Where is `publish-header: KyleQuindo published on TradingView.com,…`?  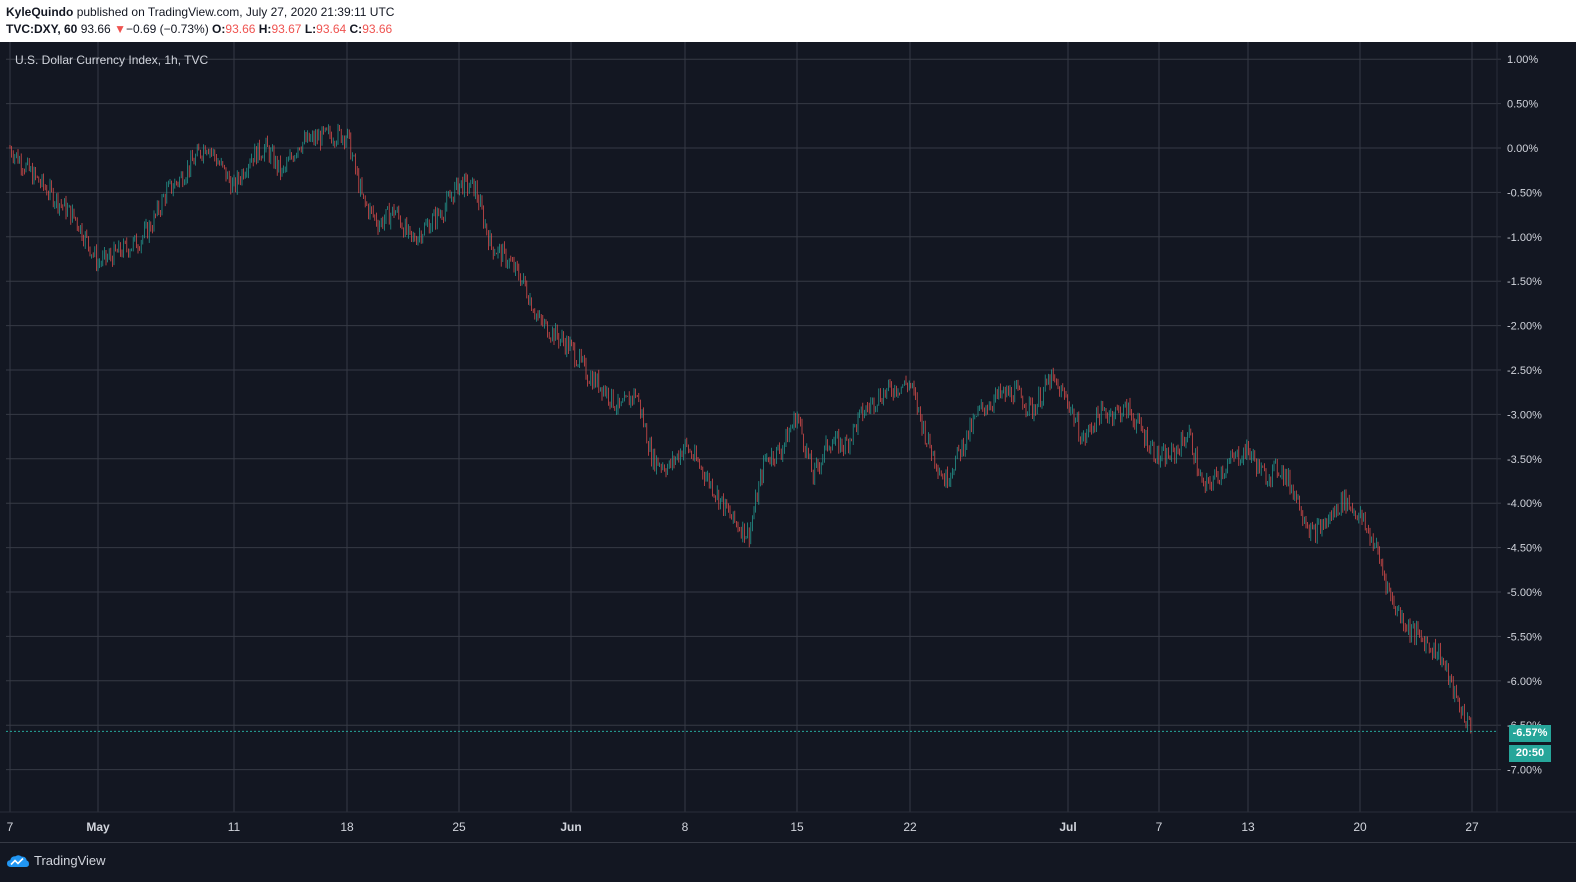
publish-header: KyleQuindo published on TradingView.com,… is located at coordinates (788, 21).